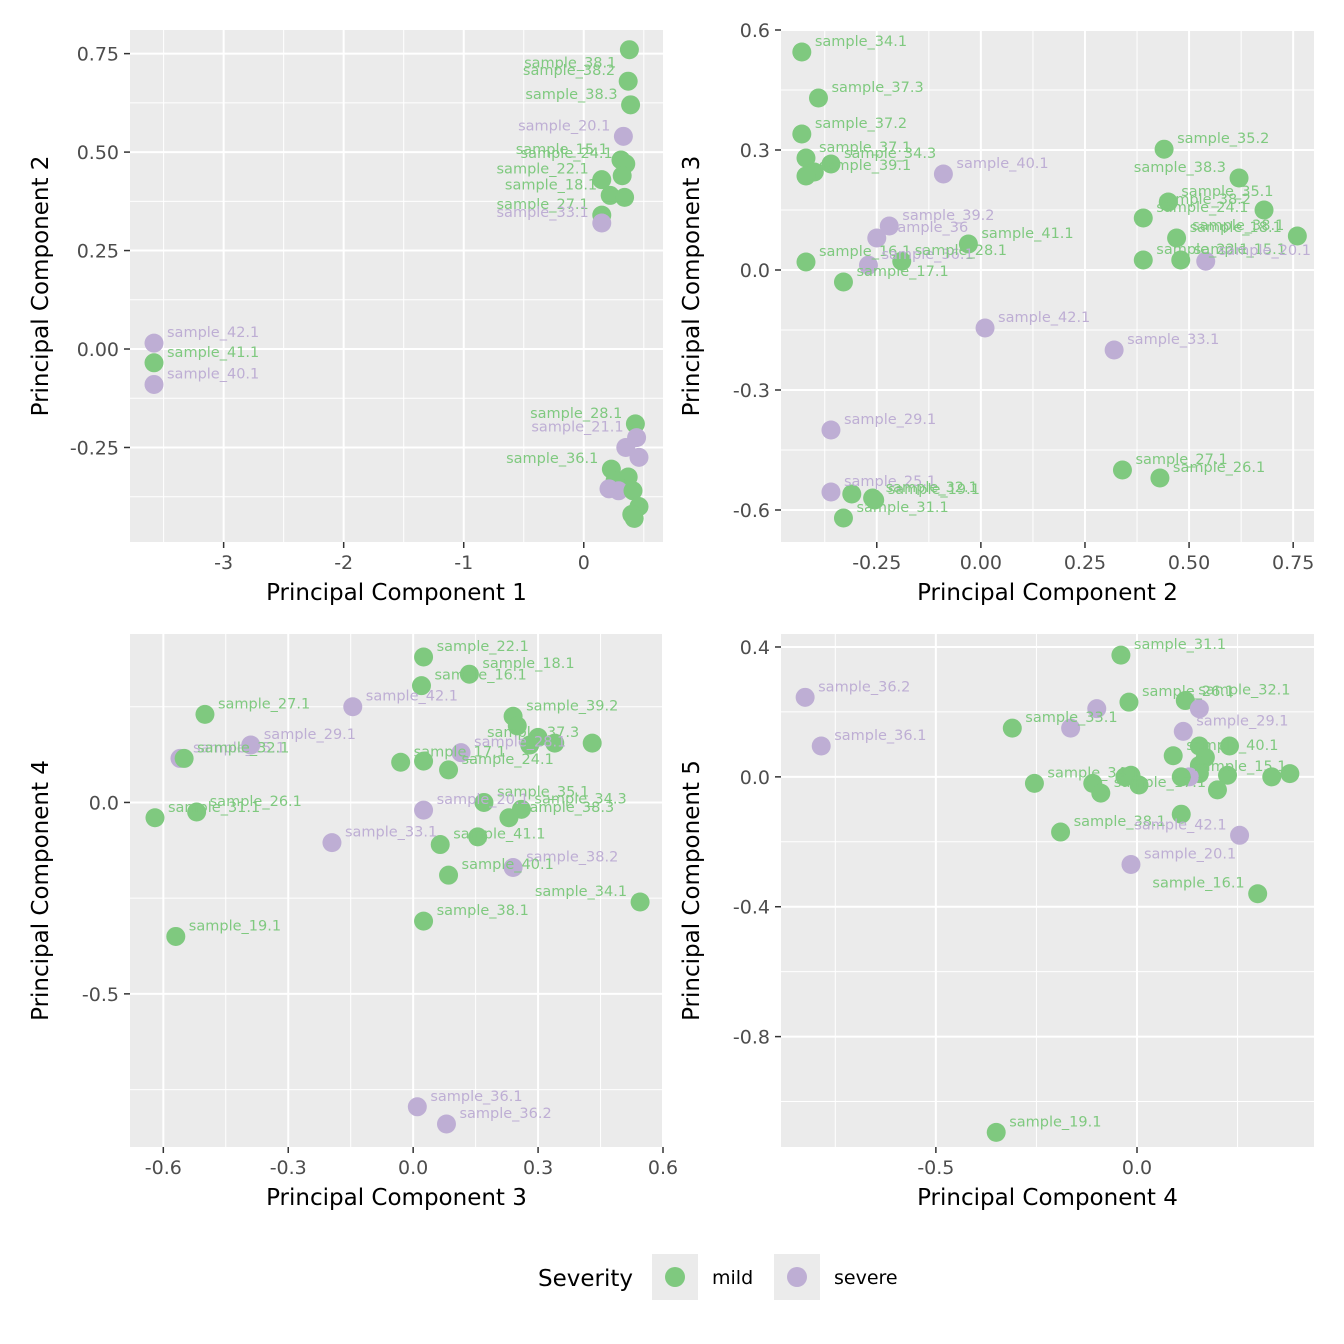 The height and width of the screenshot is (1344, 1344). Describe the element at coordinates (1244, 691) in the screenshot. I see `point-label: sample_32.1` at that location.